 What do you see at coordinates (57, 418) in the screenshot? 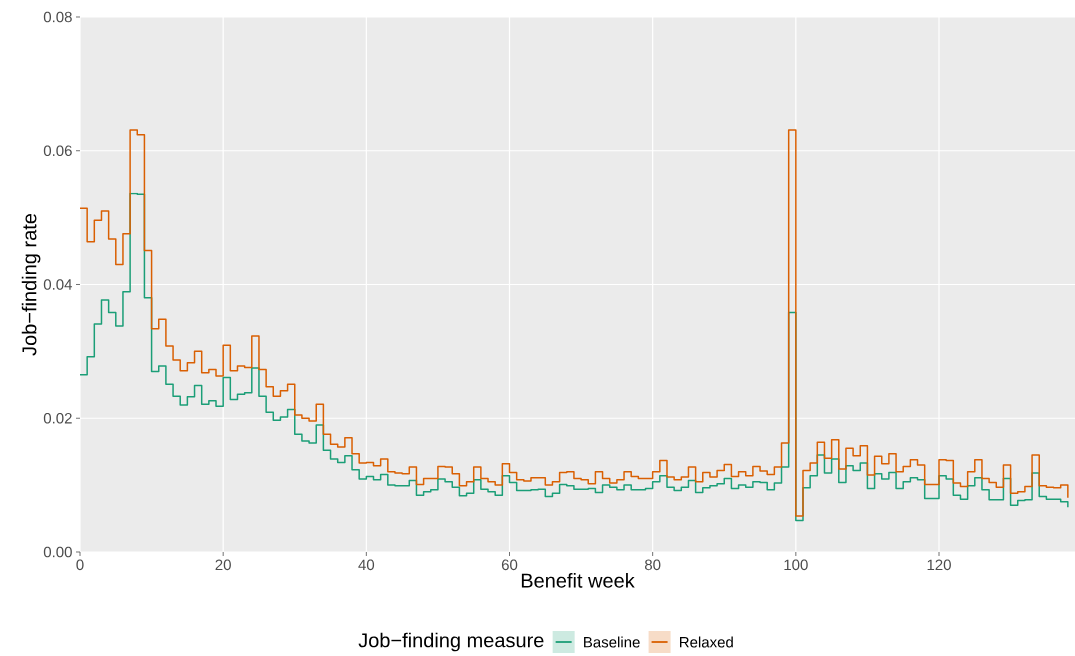
I see `y-tick-label: 0.02` at bounding box center [57, 418].